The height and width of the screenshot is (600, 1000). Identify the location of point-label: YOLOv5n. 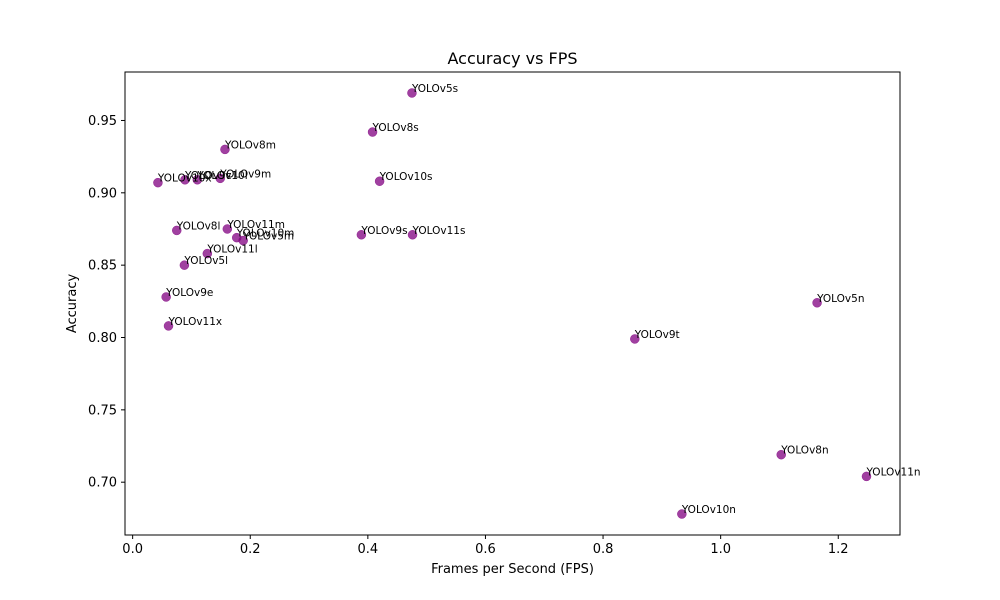
(840, 299).